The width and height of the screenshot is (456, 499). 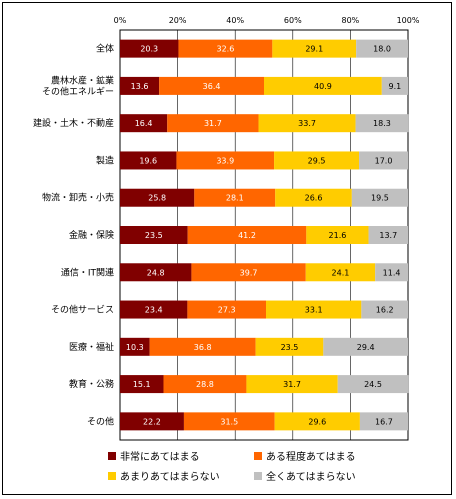 I want to click on data-label: 21.6, so click(x=338, y=235).